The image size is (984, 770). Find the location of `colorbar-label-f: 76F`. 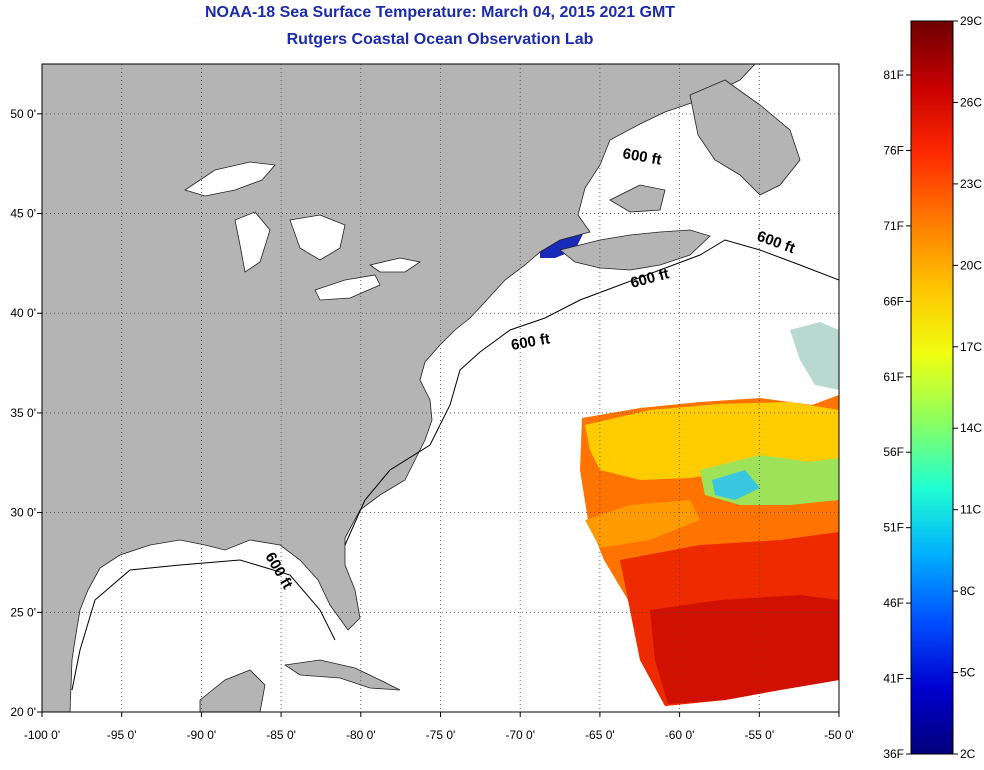

colorbar-label-f: 76F is located at coordinates (893, 150).